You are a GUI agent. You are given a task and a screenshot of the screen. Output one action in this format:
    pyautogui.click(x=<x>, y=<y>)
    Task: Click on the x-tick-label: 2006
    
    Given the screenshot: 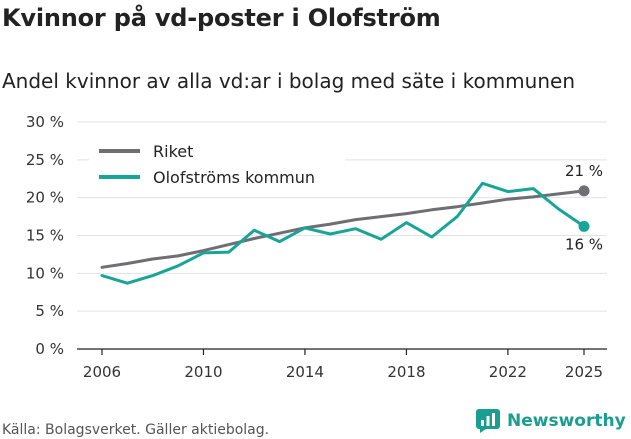 What is the action you would take?
    pyautogui.click(x=102, y=372)
    